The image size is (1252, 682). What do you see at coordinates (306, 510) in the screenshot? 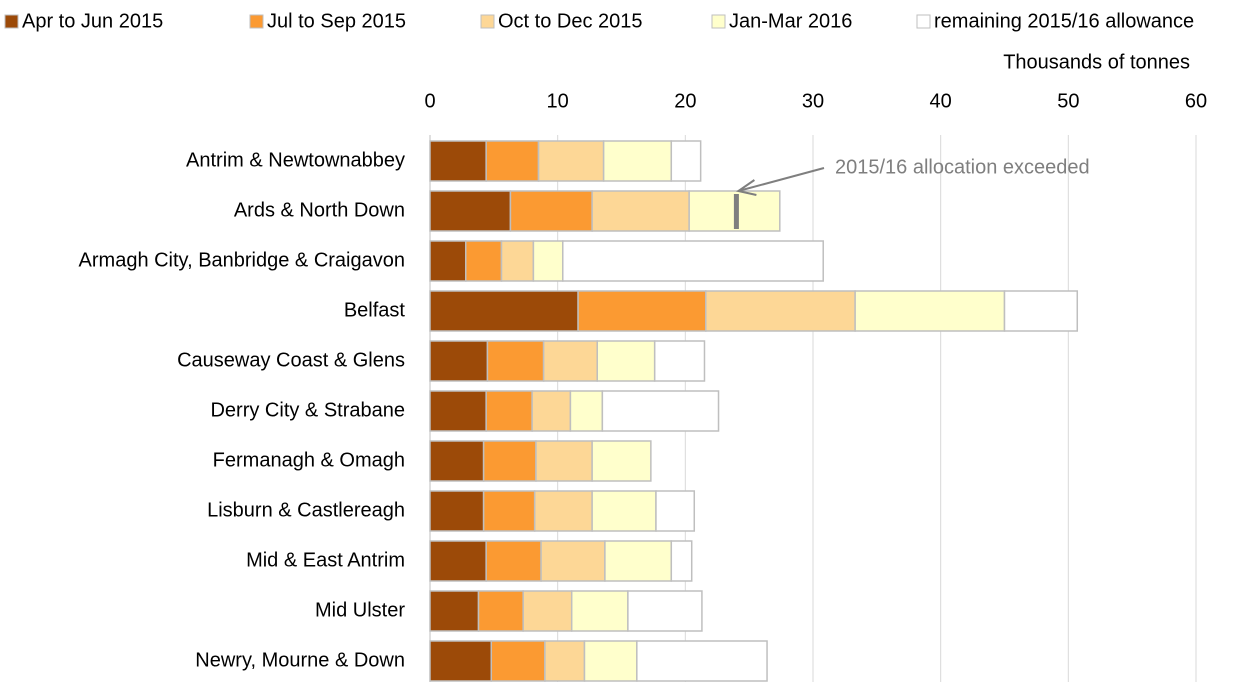
I see `y-tick-label: Lisburn & Castlereagh` at bounding box center [306, 510].